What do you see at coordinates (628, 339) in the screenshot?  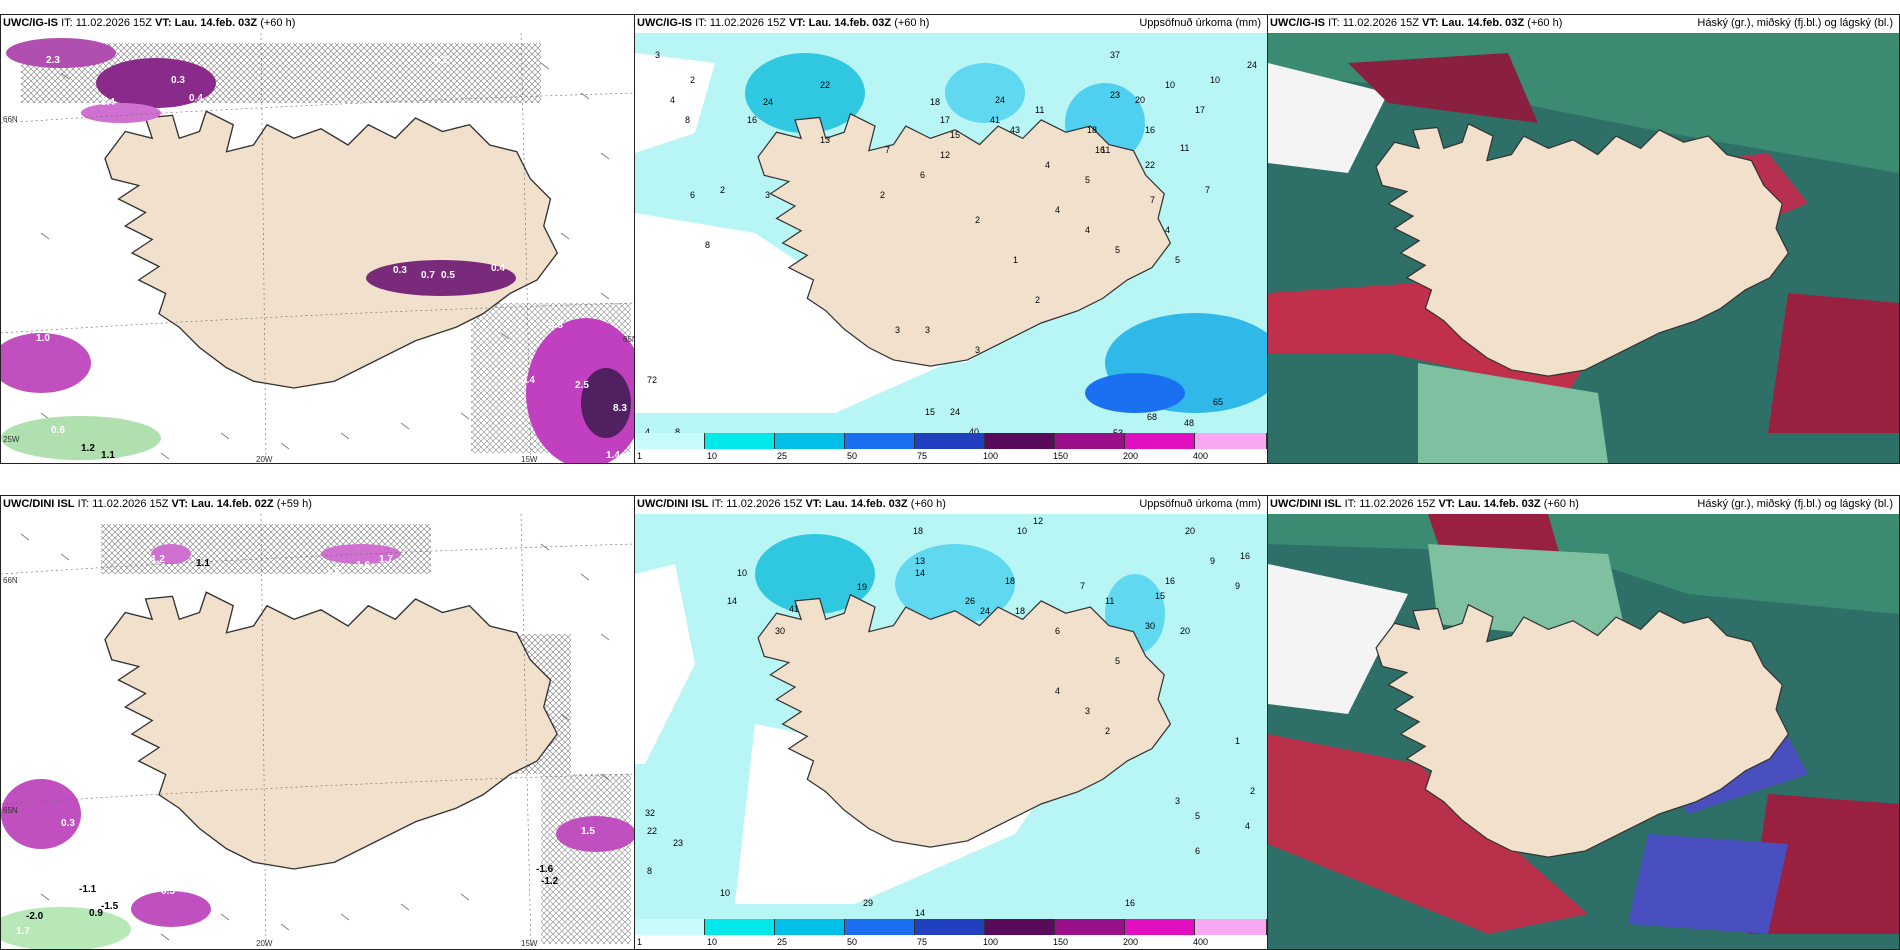 I see `lat-axis-label: 65N` at bounding box center [628, 339].